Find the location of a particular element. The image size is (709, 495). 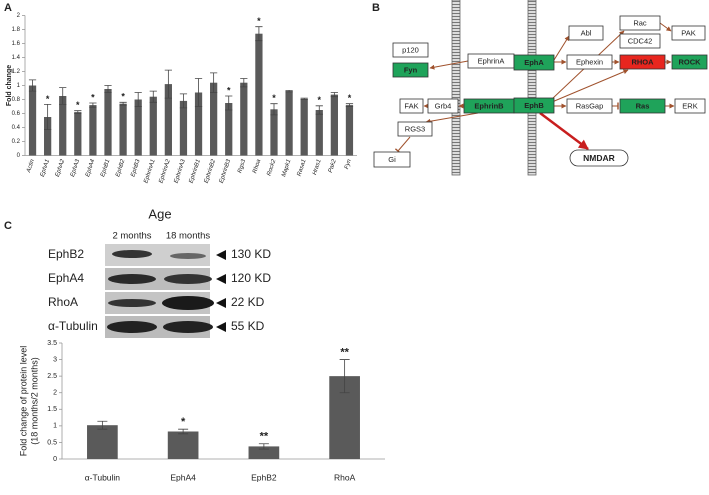

y-tick-label: 1.5 is located at coordinates (52, 409).